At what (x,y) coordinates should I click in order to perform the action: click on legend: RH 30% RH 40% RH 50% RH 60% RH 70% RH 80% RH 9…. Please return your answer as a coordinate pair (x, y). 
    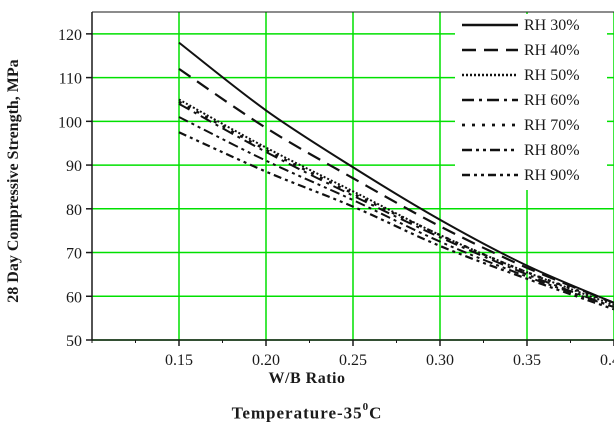
    Looking at the image, I should click on (531, 102).